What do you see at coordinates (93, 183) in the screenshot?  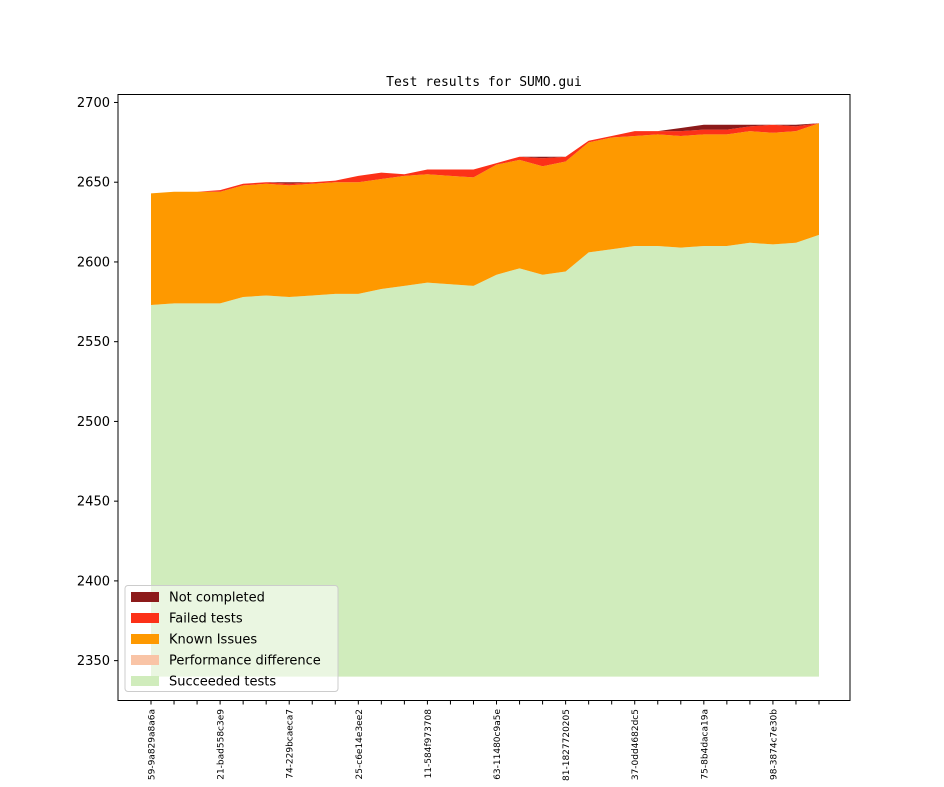 I see `y-tick-label: 2650` at bounding box center [93, 183].